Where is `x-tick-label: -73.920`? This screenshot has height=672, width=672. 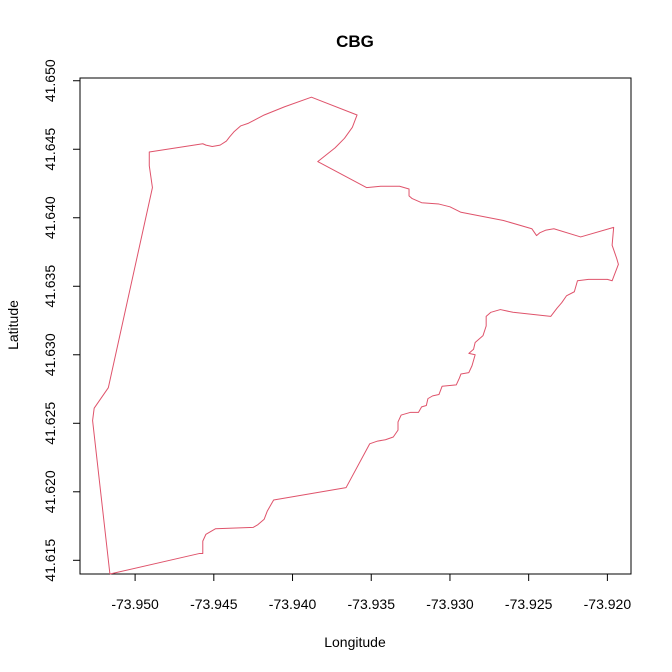
x-tick-label: -73.920 is located at coordinates (608, 604).